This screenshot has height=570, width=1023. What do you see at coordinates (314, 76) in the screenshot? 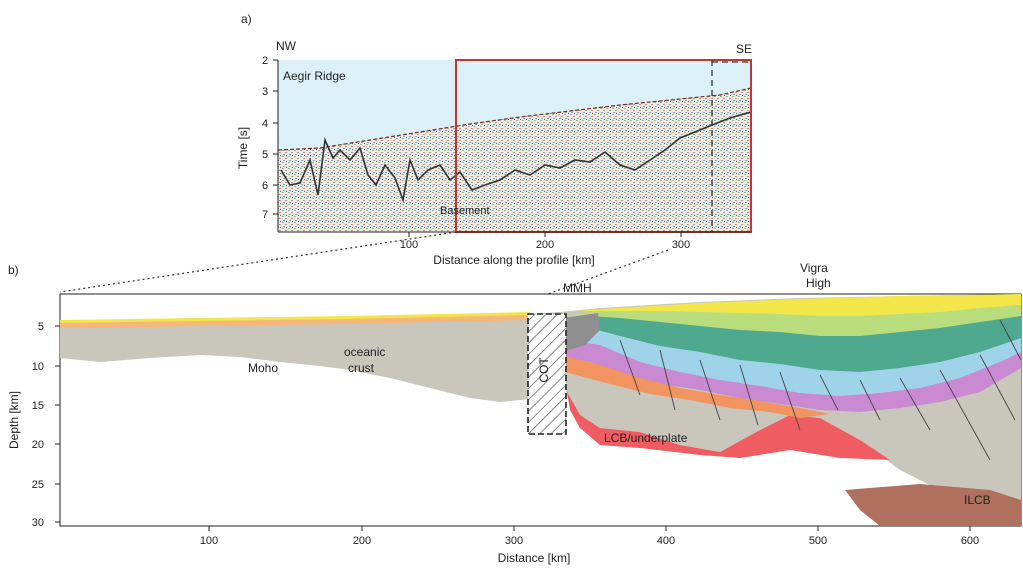
I see `aegir-ridge-label: Aegir Ridge` at bounding box center [314, 76].